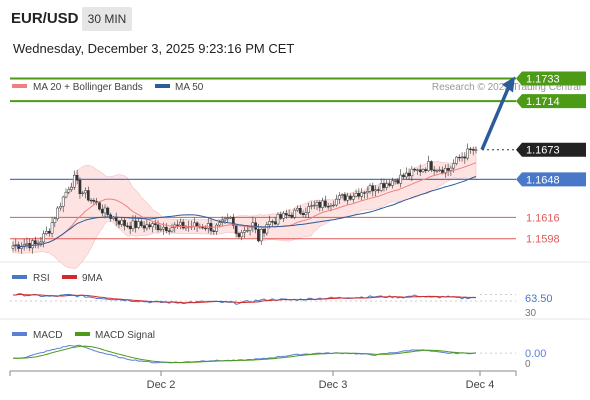 The image size is (590, 400). What do you see at coordinates (161, 385) in the screenshot?
I see `x-axis-label: Dec 2` at bounding box center [161, 385].